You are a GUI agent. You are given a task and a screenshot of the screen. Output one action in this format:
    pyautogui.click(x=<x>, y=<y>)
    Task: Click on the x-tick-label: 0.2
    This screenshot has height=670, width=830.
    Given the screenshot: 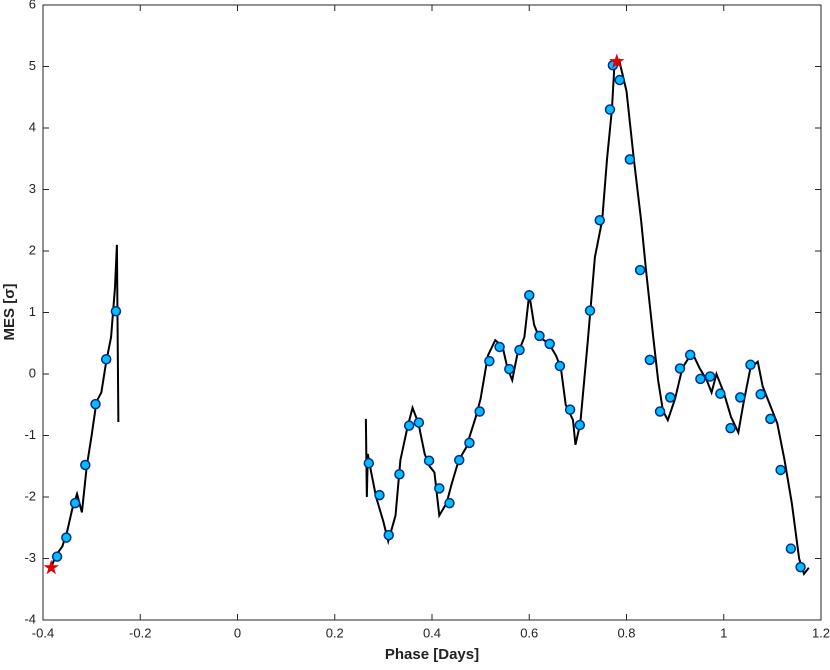 What is the action you would take?
    pyautogui.click(x=335, y=632)
    